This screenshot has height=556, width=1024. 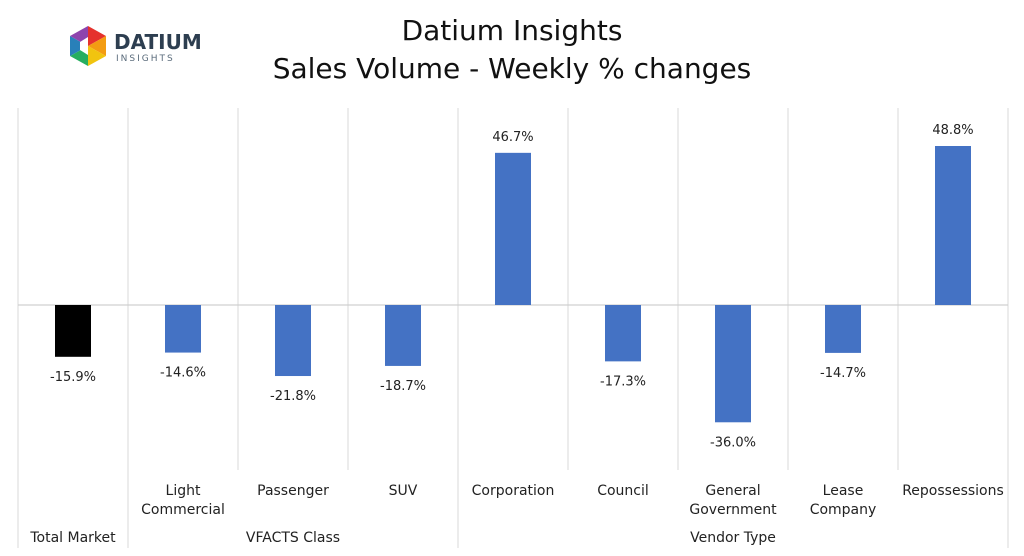 I want to click on data-label: -17.3%, so click(x=623, y=381).